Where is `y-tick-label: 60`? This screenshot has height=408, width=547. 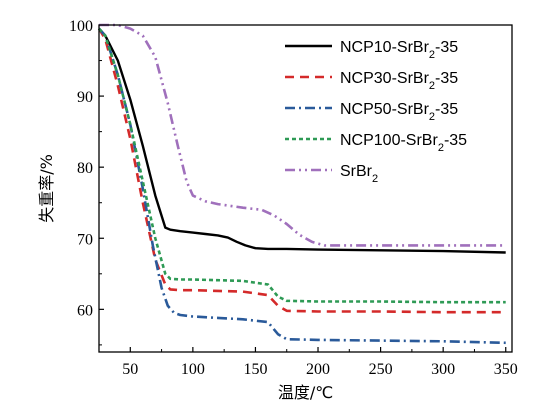
y-tick-label: 60 is located at coordinates (85, 310).